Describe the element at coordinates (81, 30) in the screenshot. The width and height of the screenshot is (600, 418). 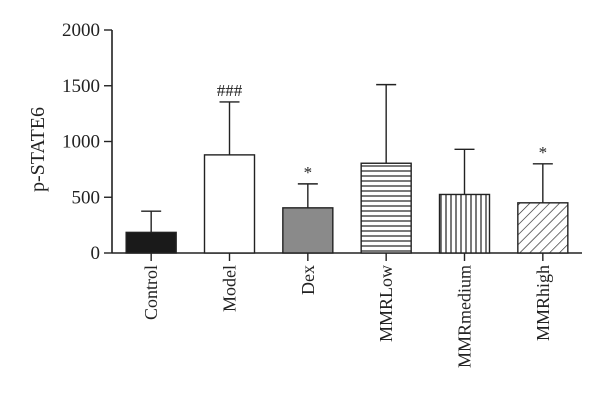
I see `y-tick-label-2000: 2000` at that location.